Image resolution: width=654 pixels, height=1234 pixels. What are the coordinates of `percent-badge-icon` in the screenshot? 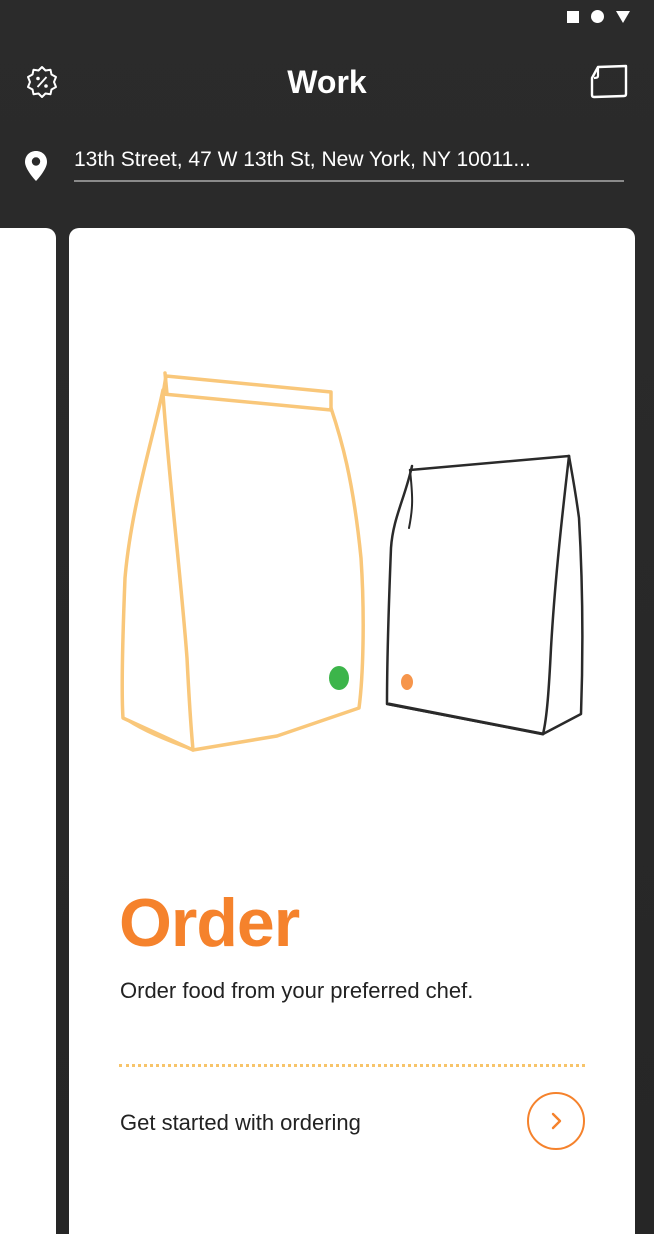 It's located at (42, 82).